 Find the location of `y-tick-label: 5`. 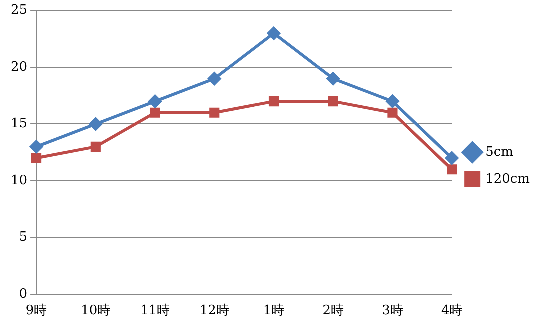

y-tick-label: 5 is located at coordinates (23, 238).